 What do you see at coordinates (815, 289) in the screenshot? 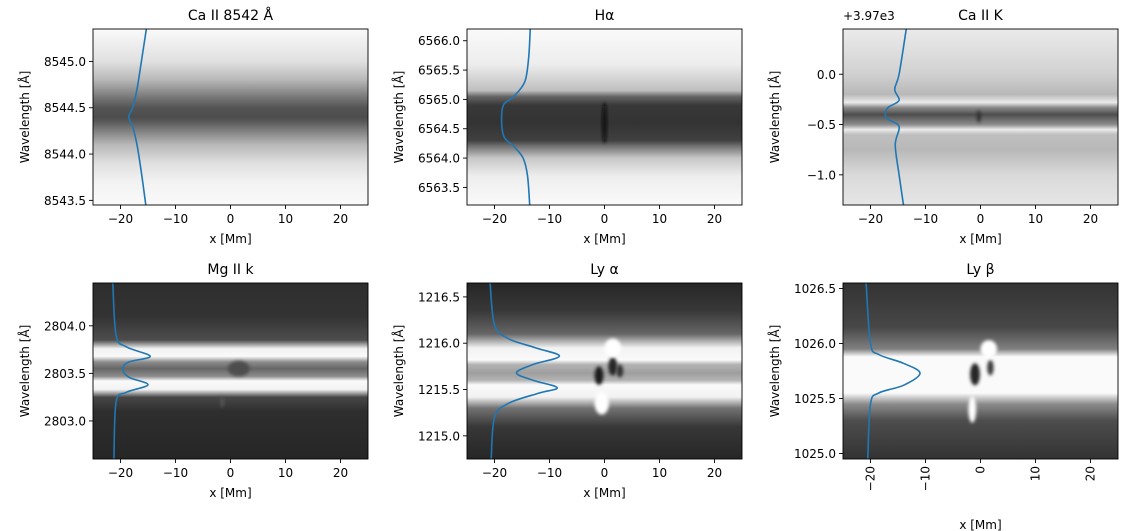
I see `y-tick-label: 1026.5` at bounding box center [815, 289].